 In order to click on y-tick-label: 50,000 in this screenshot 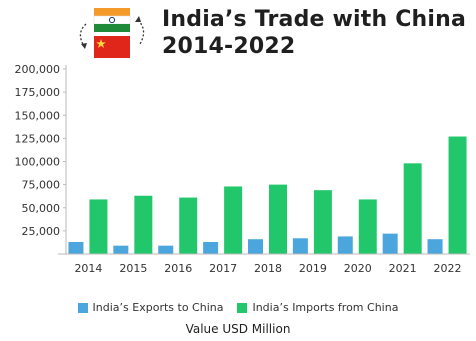, I will do `click(41, 208)`.